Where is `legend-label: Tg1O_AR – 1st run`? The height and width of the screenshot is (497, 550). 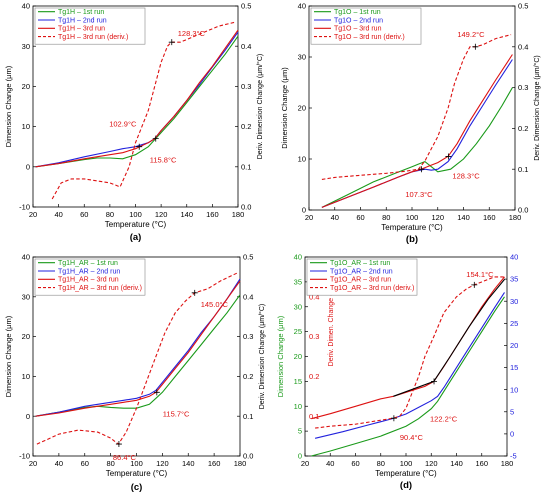
legend-label: Tg1O_AR – 1st run is located at coordinates (360, 263).